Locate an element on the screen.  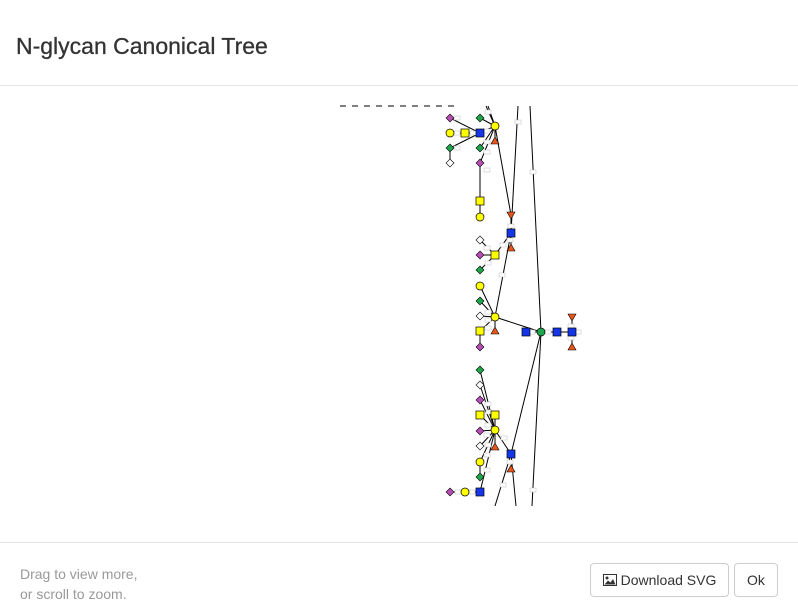
image-icon is located at coordinates (609, 580).